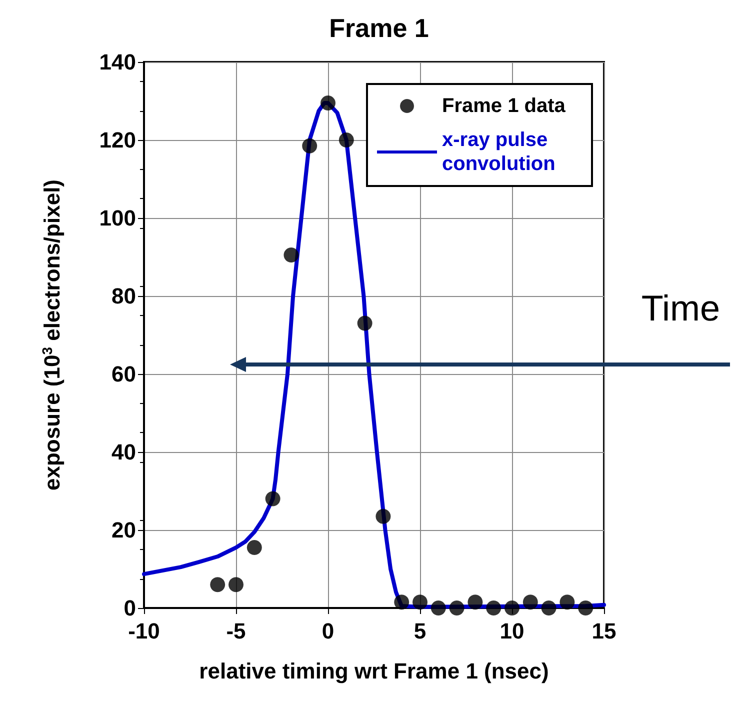  Describe the element at coordinates (117, 140) in the screenshot. I see `y-tick-label: 120` at that location.